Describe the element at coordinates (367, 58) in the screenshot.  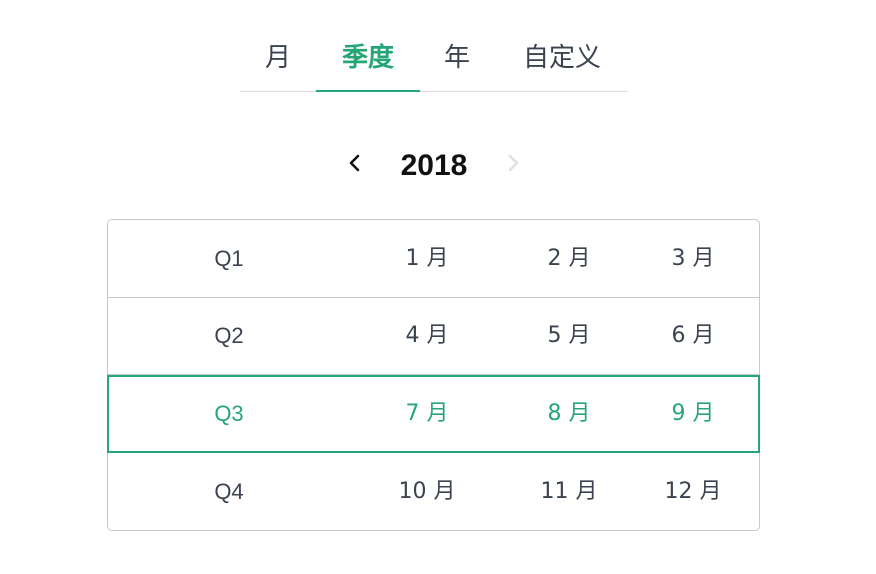
I see `tab-quarter: 季度` at that location.